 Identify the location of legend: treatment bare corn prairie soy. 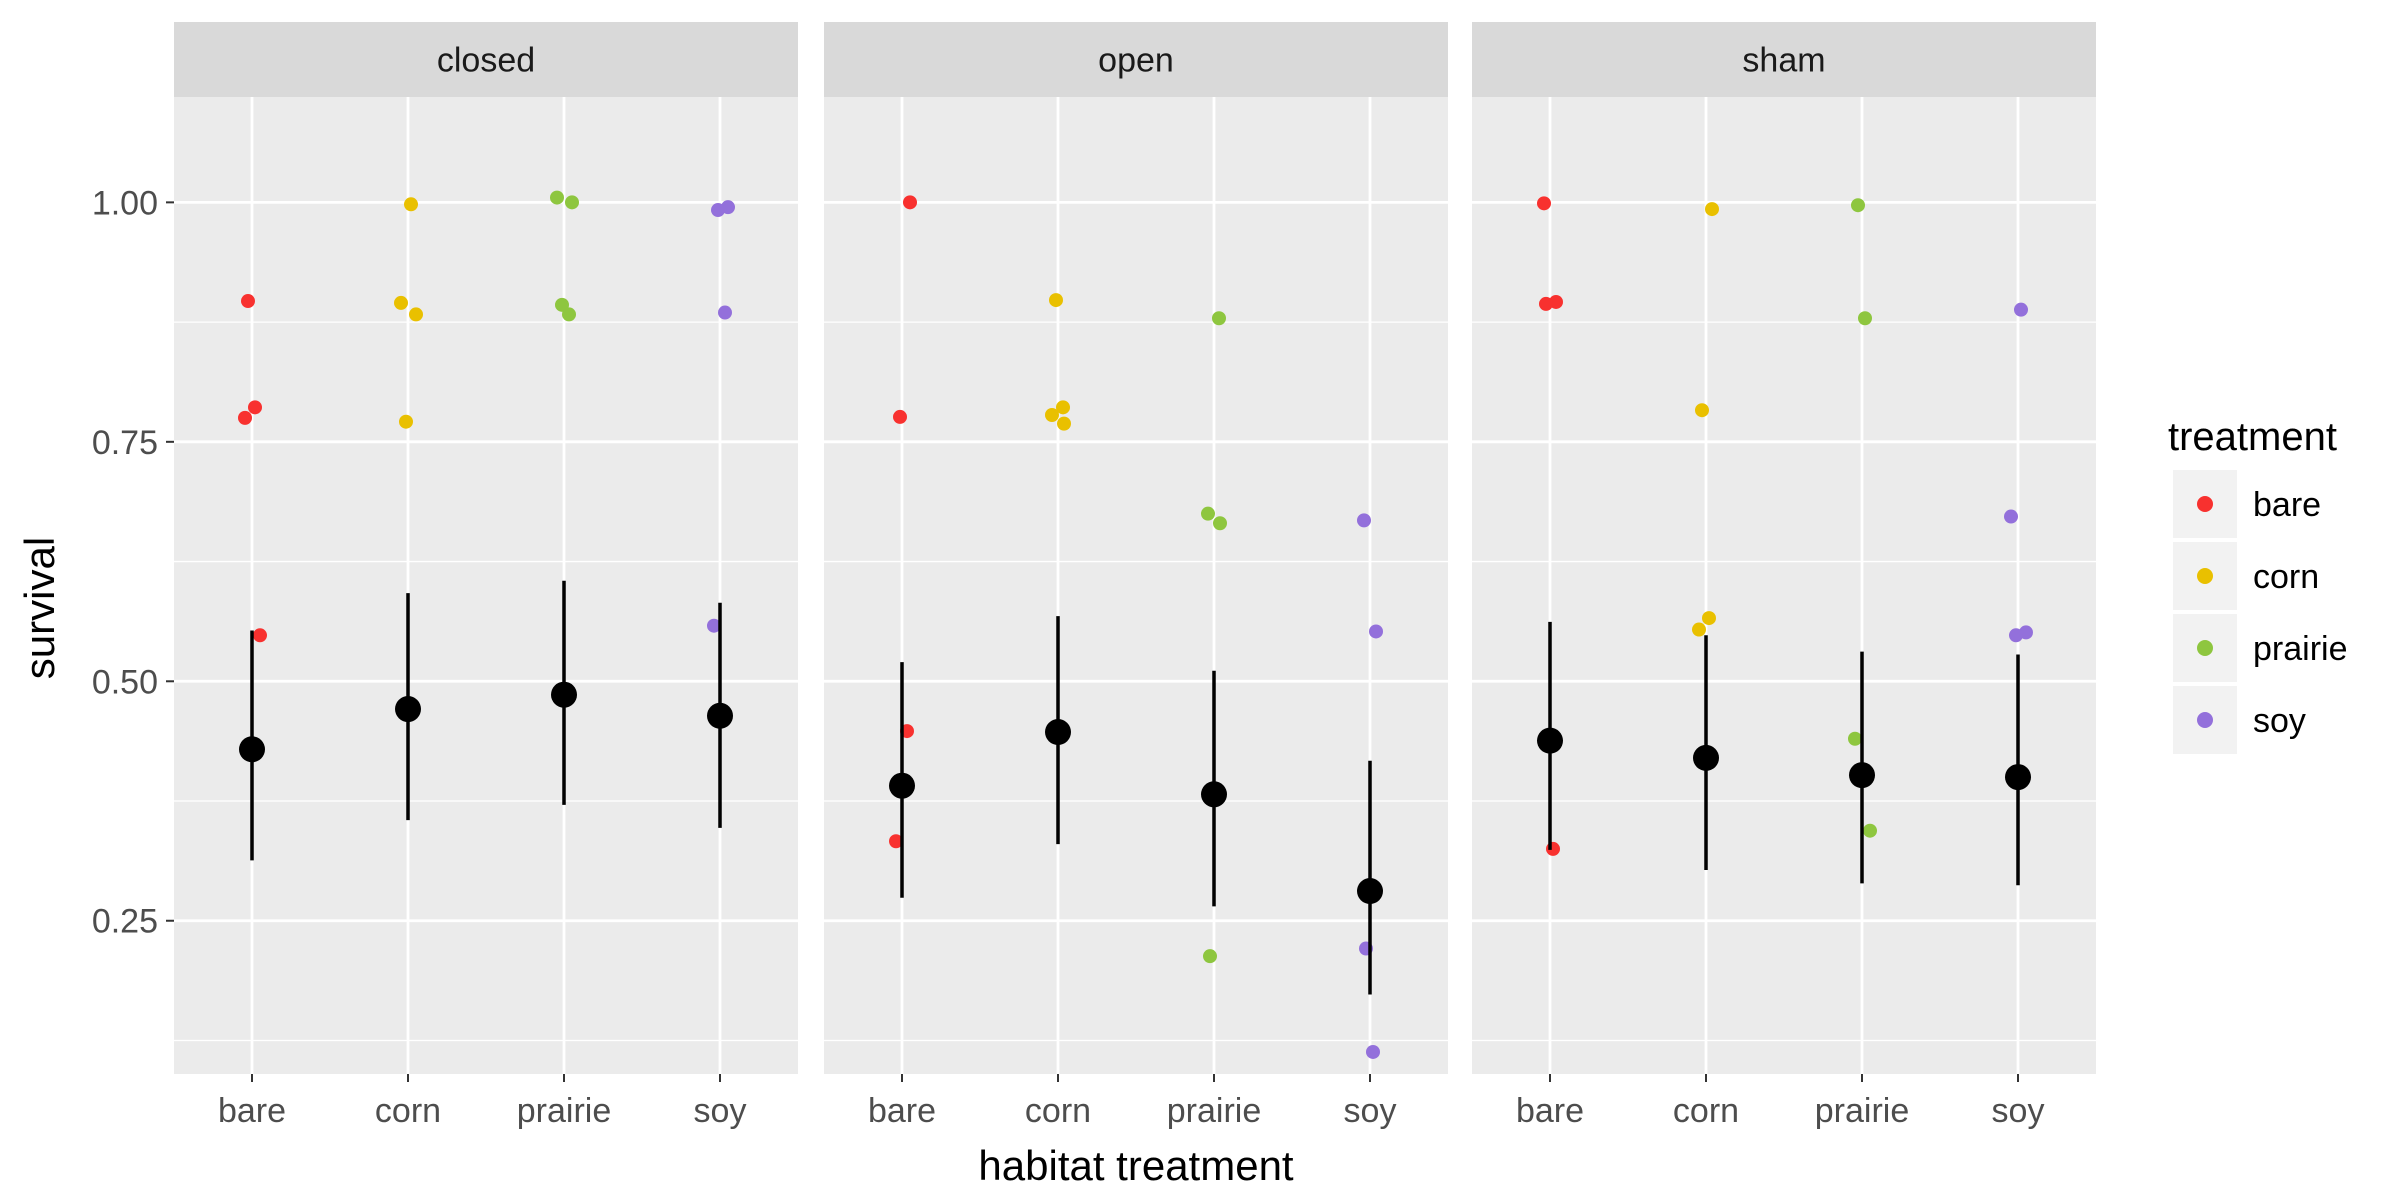
(2257, 584).